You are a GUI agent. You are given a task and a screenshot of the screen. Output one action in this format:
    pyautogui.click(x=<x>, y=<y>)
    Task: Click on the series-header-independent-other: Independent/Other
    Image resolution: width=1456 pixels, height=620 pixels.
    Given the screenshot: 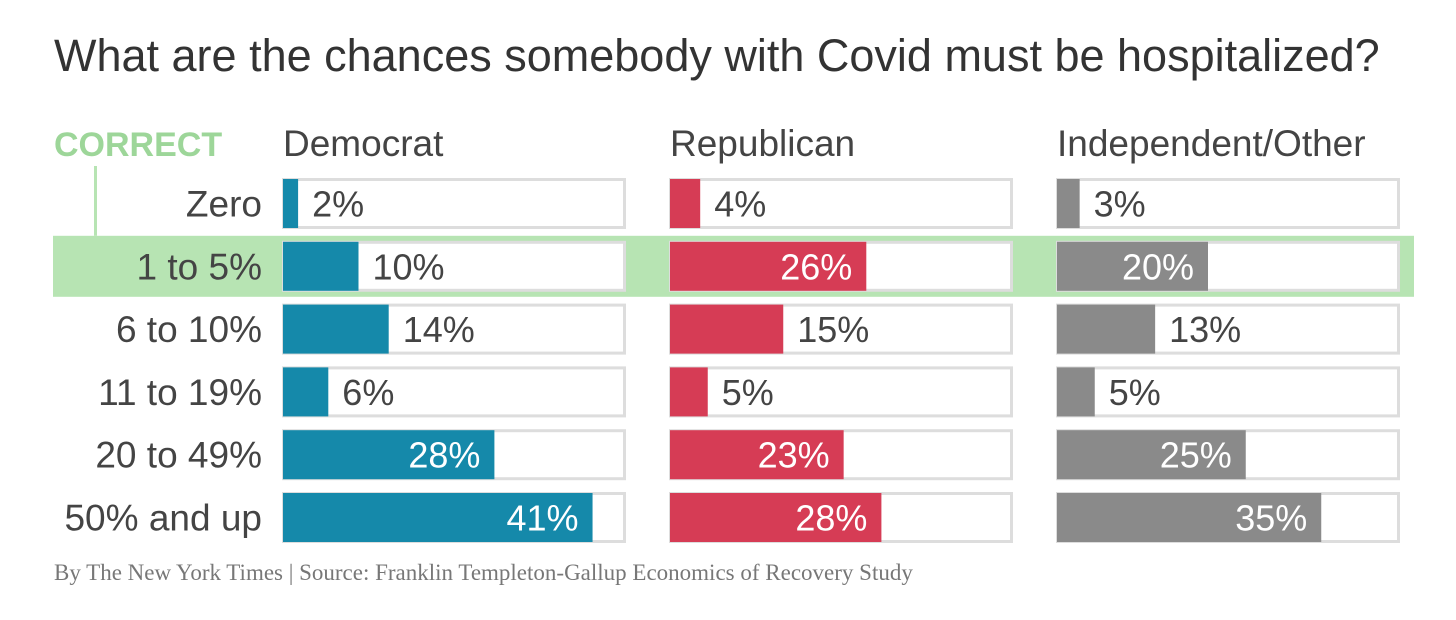 What is the action you would take?
    pyautogui.click(x=1211, y=143)
    